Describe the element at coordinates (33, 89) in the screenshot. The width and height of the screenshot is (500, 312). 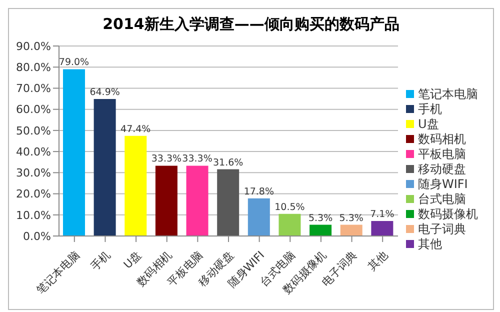
I see `y-tick-label: 70.0%` at that location.